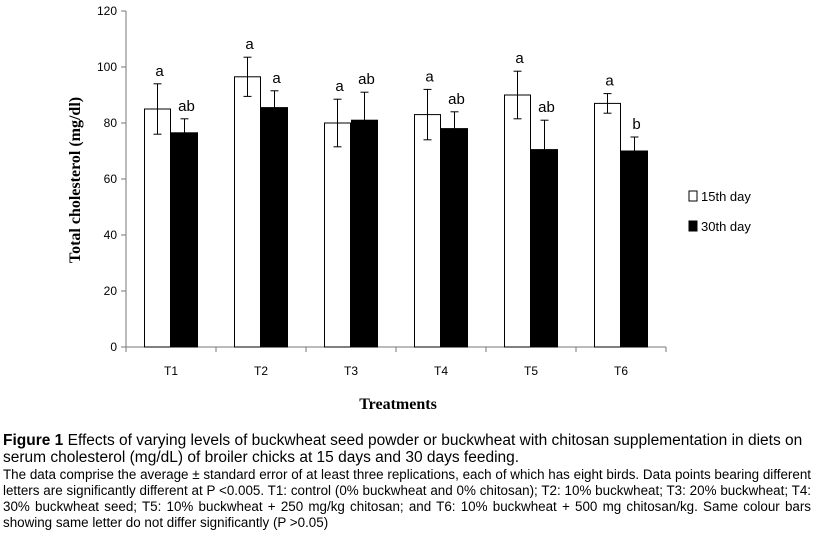 Image resolution: width=813 pixels, height=544 pixels. I want to click on y-tick-label: 60, so click(111, 179).